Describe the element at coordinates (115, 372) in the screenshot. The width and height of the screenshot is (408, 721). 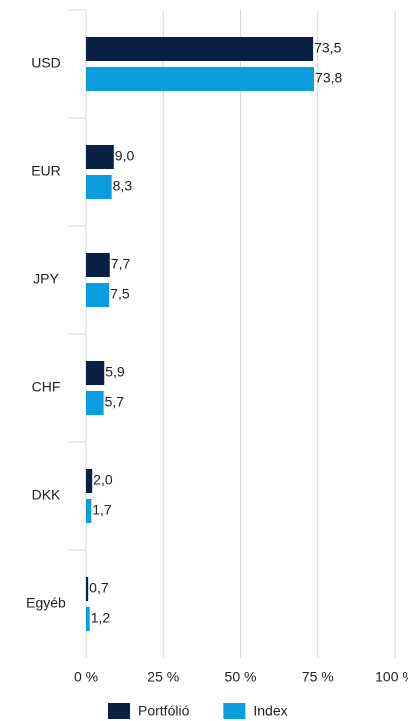
I see `data-label: 5,9` at that location.